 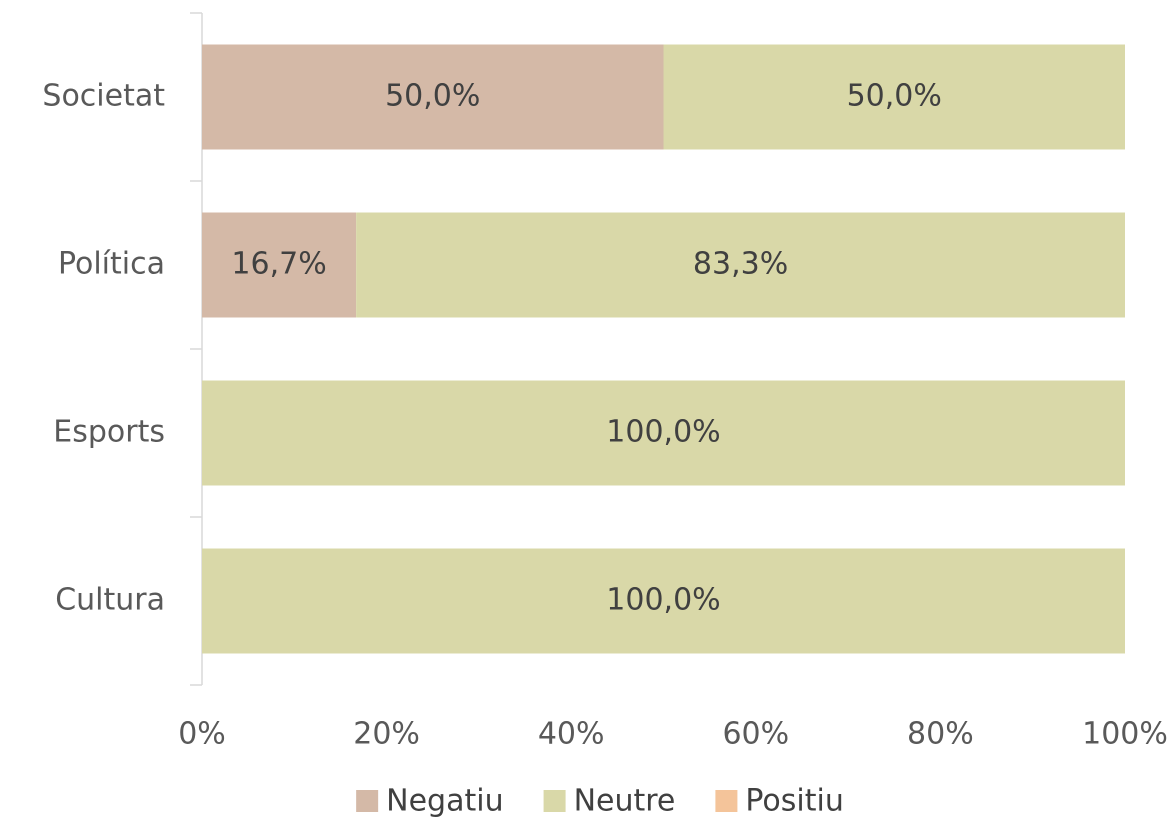 What do you see at coordinates (110, 600) in the screenshot?
I see `y-tick-label: Cultura` at bounding box center [110, 600].